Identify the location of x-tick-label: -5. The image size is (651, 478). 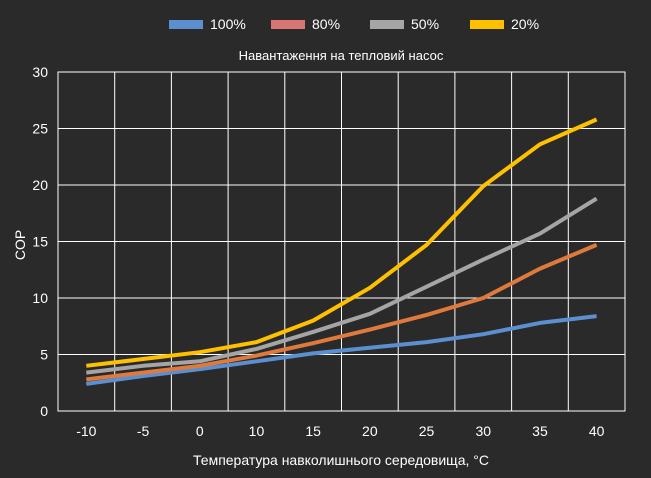
(143, 431).